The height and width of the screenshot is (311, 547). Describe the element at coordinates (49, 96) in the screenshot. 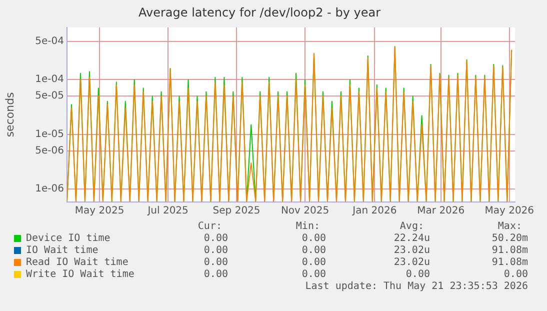

I see `y-tick-label: 5e-05` at that location.